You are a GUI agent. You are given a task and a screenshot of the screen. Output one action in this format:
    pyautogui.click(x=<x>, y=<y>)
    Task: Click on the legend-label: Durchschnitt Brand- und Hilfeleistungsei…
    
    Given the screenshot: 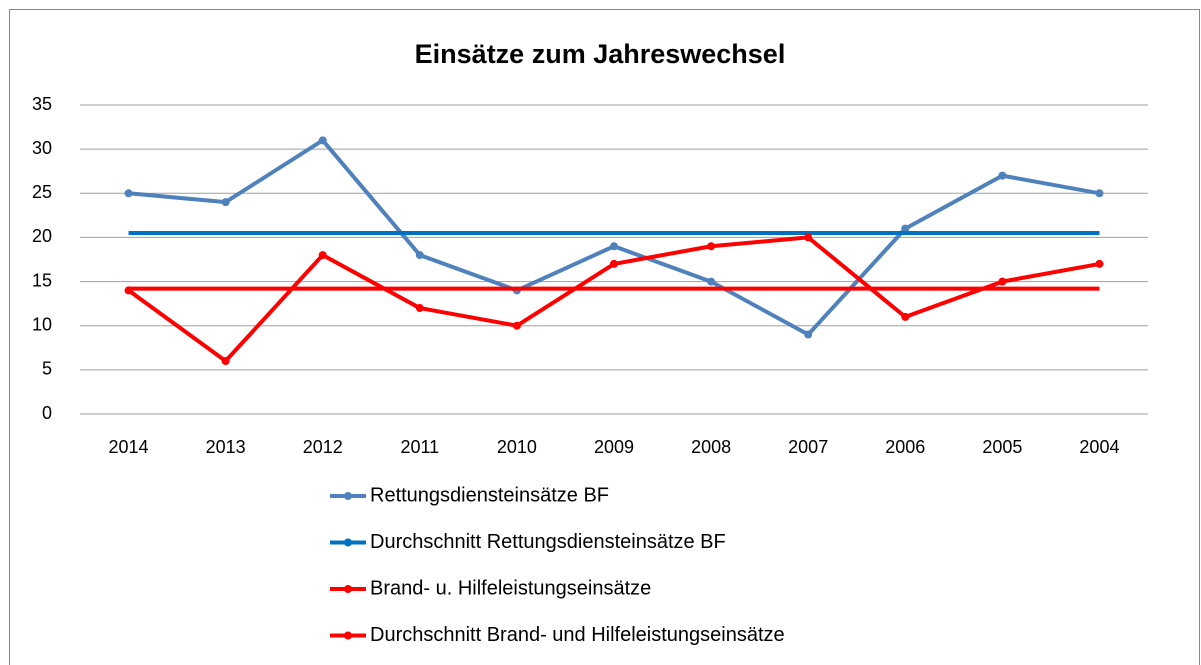 What is the action you would take?
    pyautogui.click(x=577, y=635)
    